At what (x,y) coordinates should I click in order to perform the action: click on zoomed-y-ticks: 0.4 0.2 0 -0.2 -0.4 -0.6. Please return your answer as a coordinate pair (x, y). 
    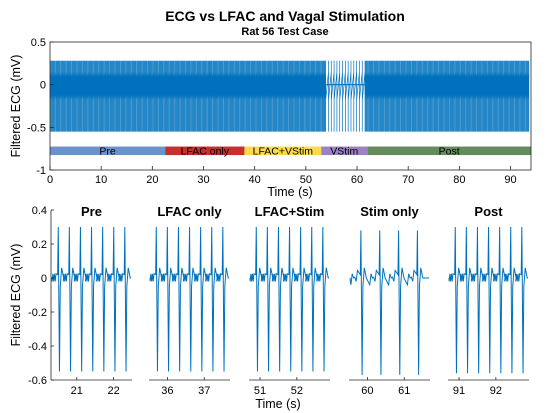
    Looking at the image, I should click on (41, 296).